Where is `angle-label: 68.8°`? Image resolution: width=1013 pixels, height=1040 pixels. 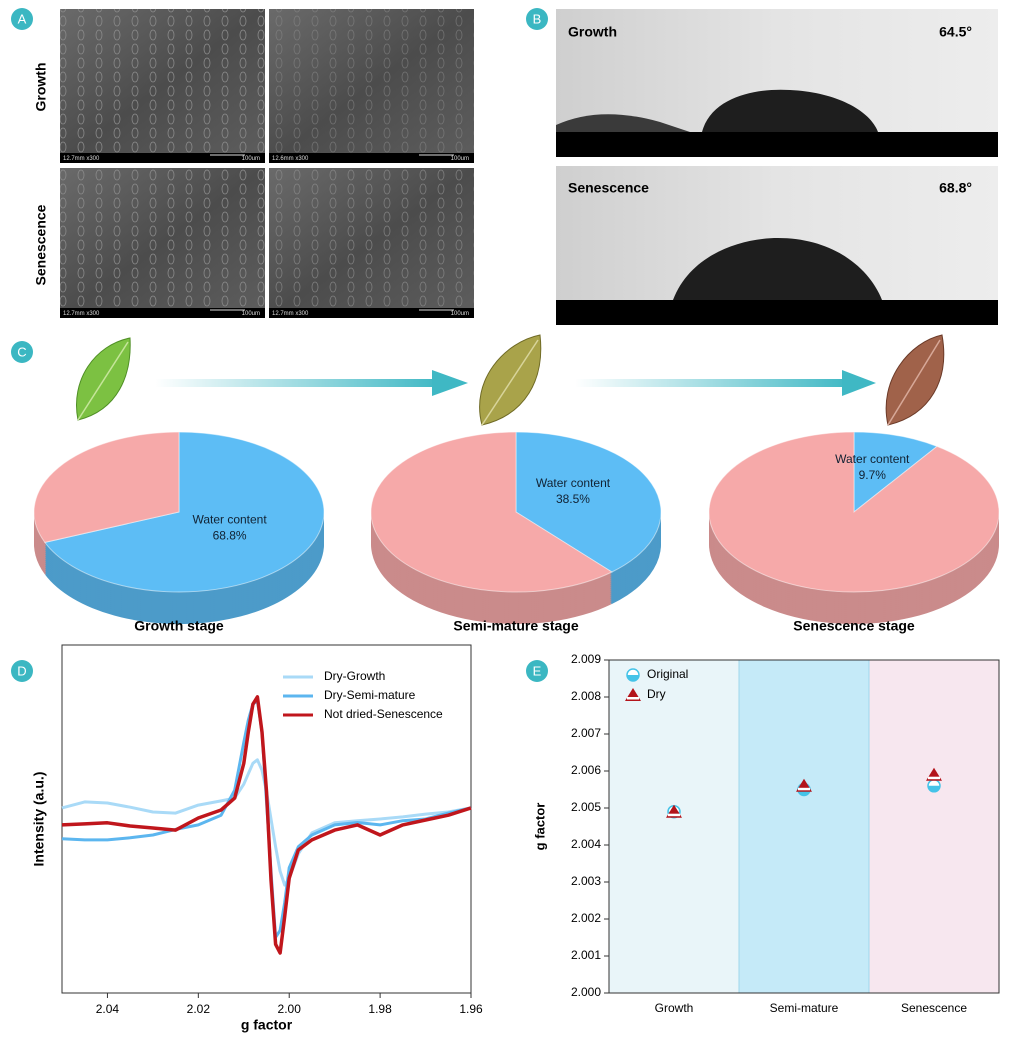
angle-label: 68.8° is located at coordinates (955, 188).